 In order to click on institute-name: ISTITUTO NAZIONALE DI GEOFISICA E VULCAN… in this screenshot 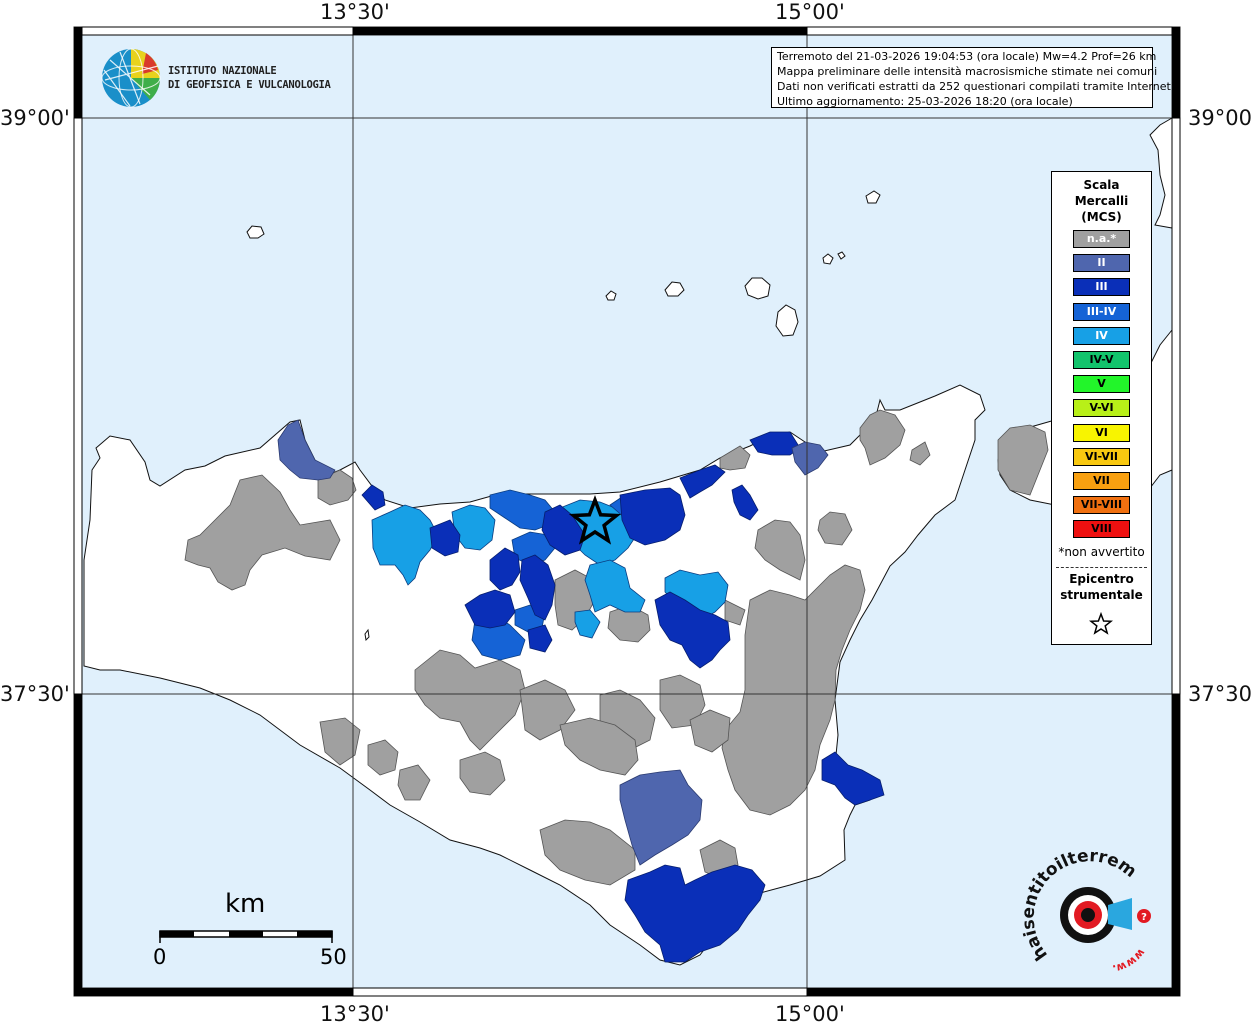, I will do `click(249, 78)`.